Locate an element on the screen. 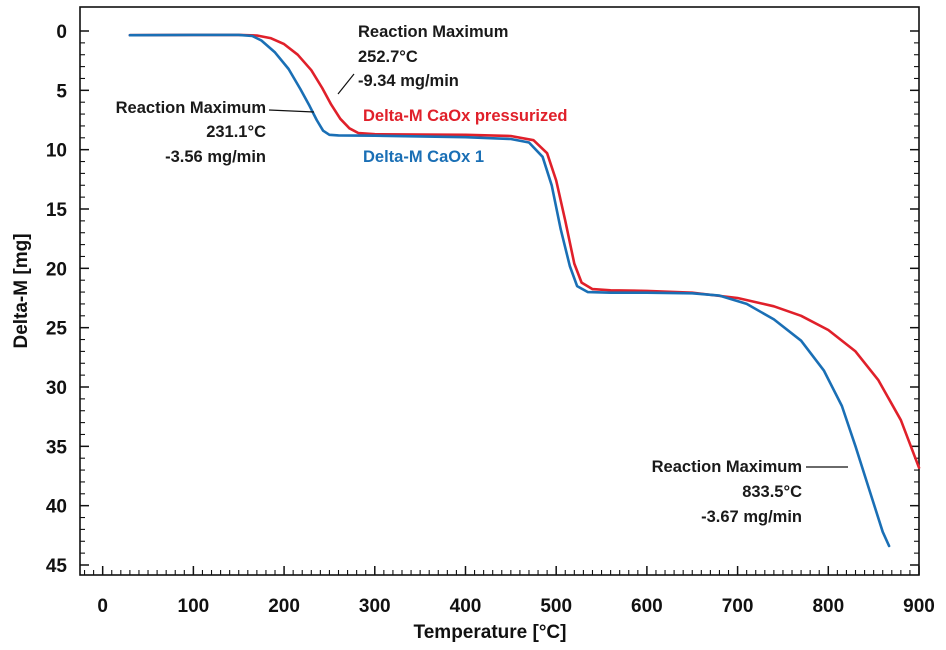 The width and height of the screenshot is (946, 650). x-tick-label: 100 is located at coordinates (194, 606).